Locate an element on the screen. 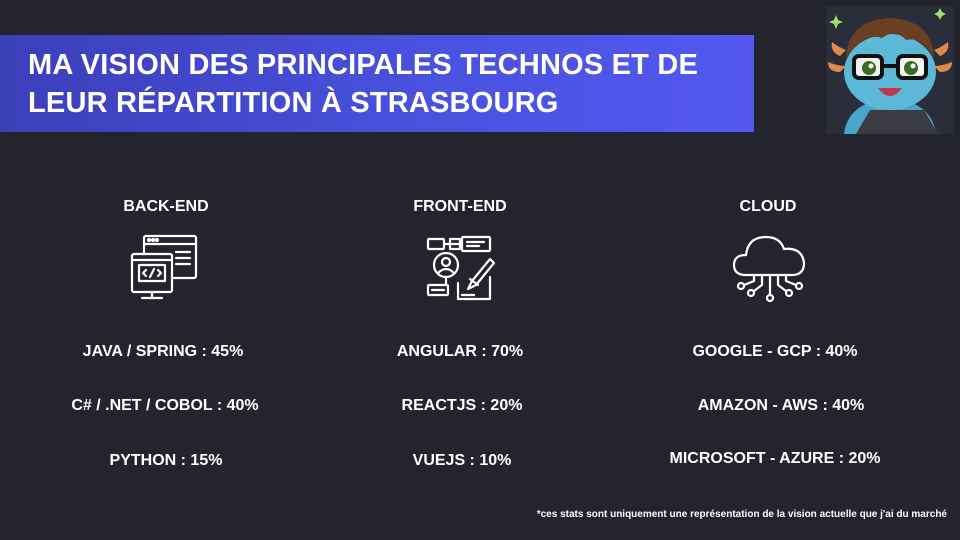 The height and width of the screenshot is (540, 960). design-tools-icon is located at coordinates (461, 268).